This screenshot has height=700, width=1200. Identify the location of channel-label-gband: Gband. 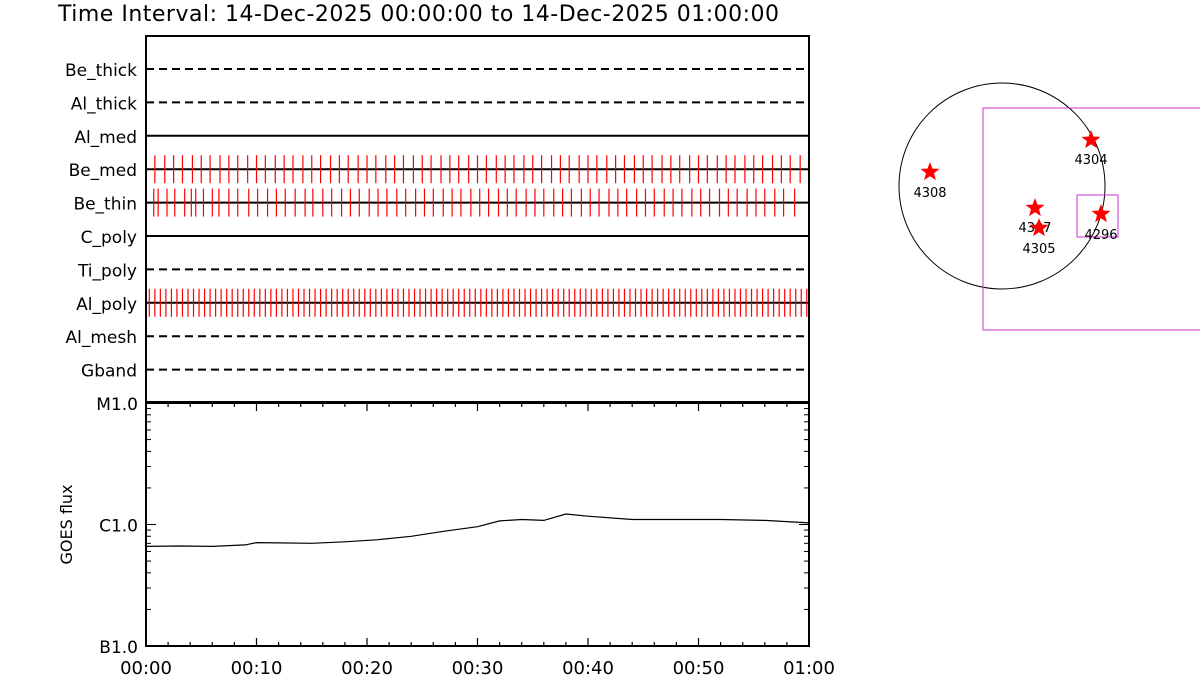
(109, 372).